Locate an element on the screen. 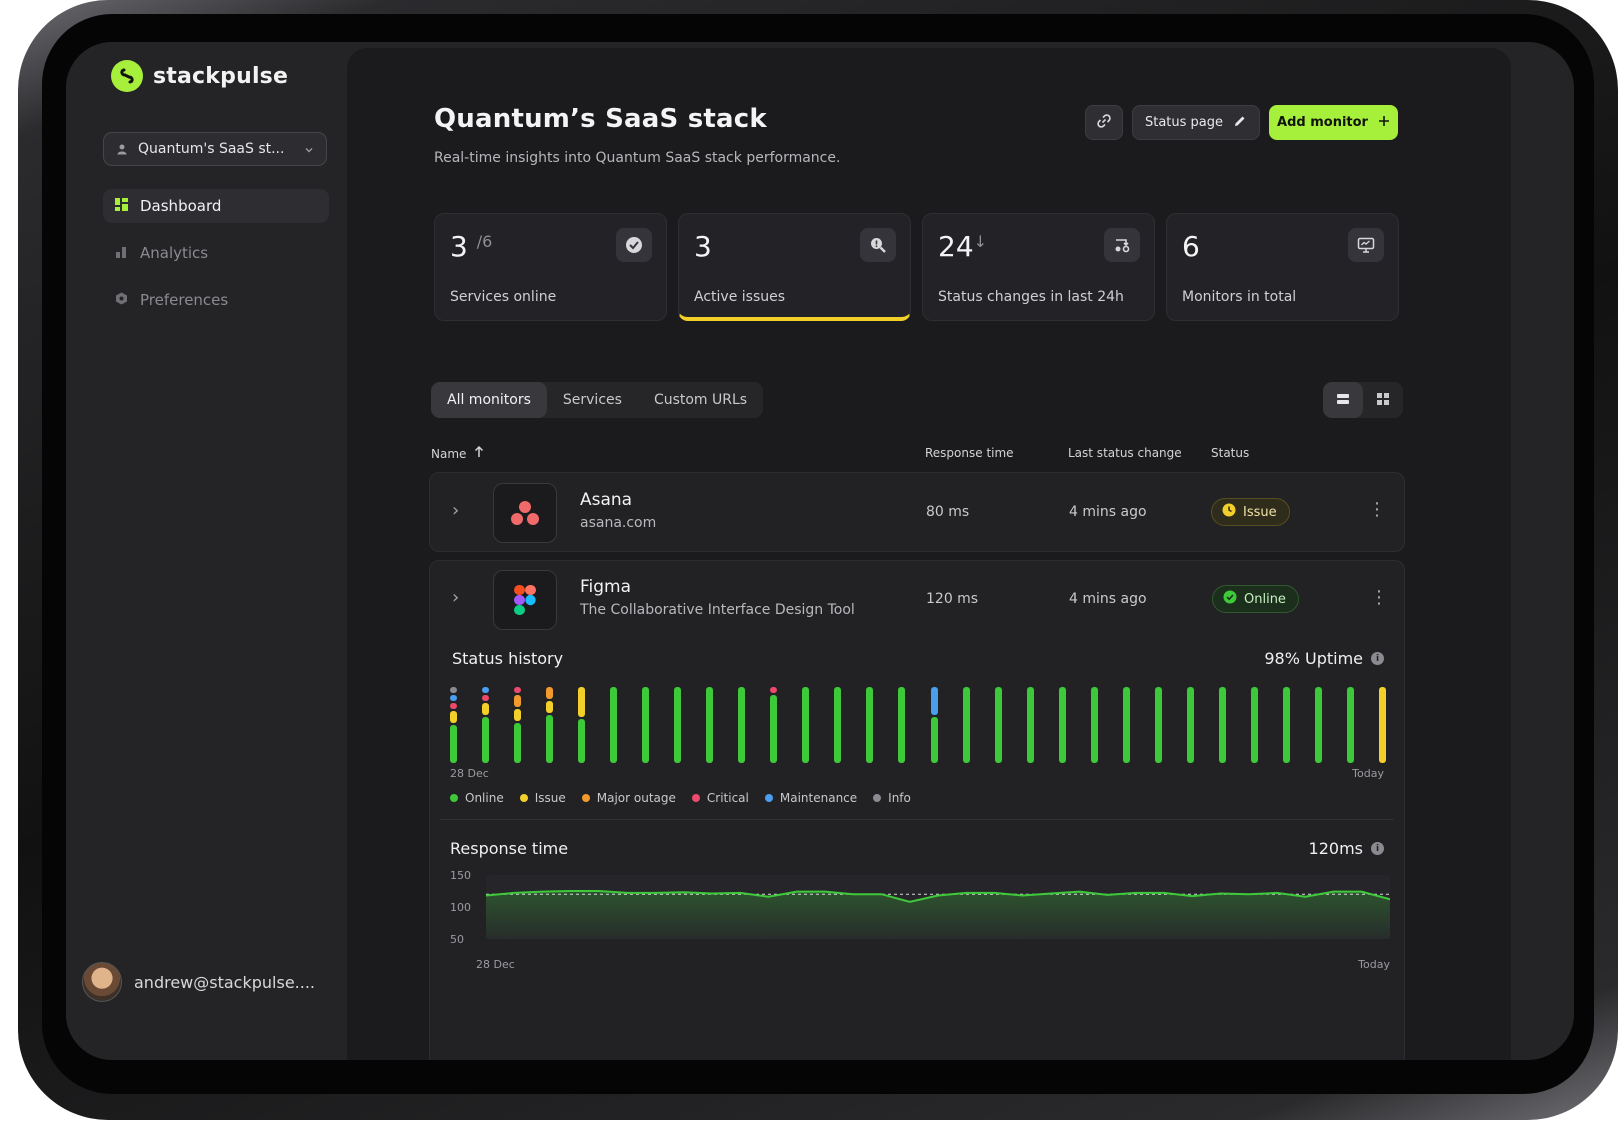  monitor-name: Figma is located at coordinates (606, 587).